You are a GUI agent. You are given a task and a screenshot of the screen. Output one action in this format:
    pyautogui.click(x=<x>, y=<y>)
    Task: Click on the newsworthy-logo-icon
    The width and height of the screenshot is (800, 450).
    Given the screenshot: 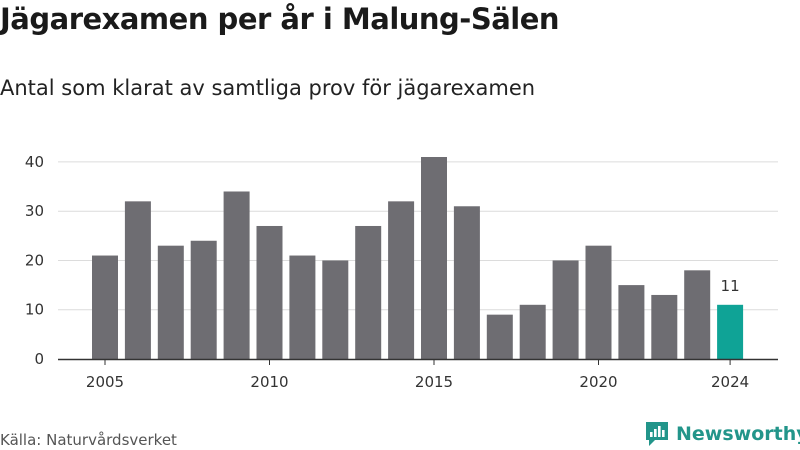 What is the action you would take?
    pyautogui.click(x=657, y=434)
    